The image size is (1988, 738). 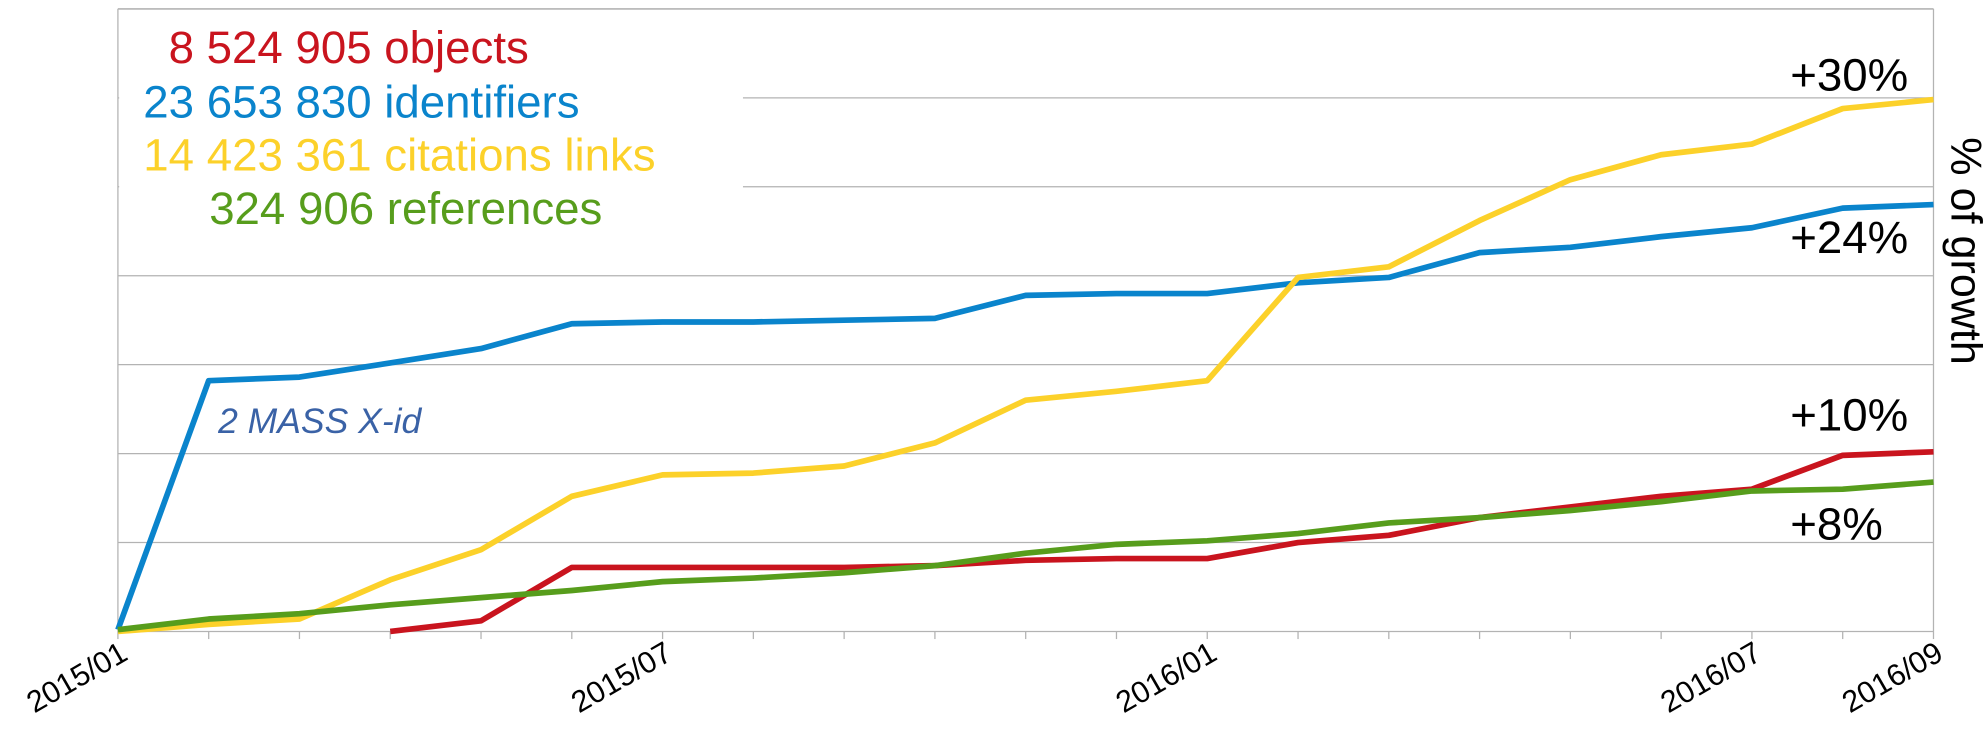 I want to click on annotation: +30%, so click(x=1849, y=75).